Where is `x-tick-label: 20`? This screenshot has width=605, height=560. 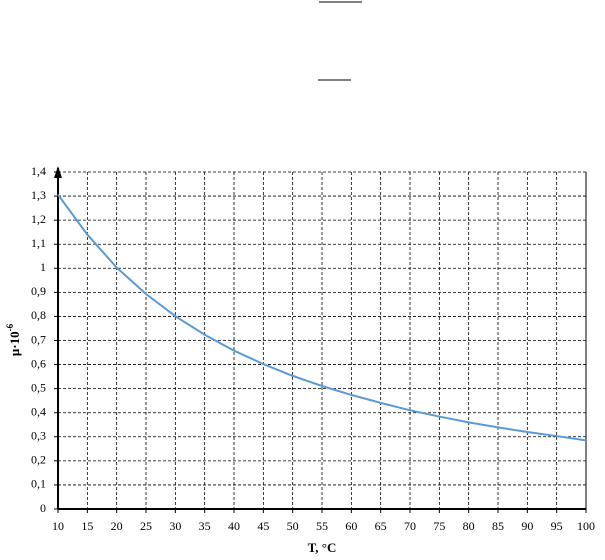
x-tick-label: 20 is located at coordinates (117, 526).